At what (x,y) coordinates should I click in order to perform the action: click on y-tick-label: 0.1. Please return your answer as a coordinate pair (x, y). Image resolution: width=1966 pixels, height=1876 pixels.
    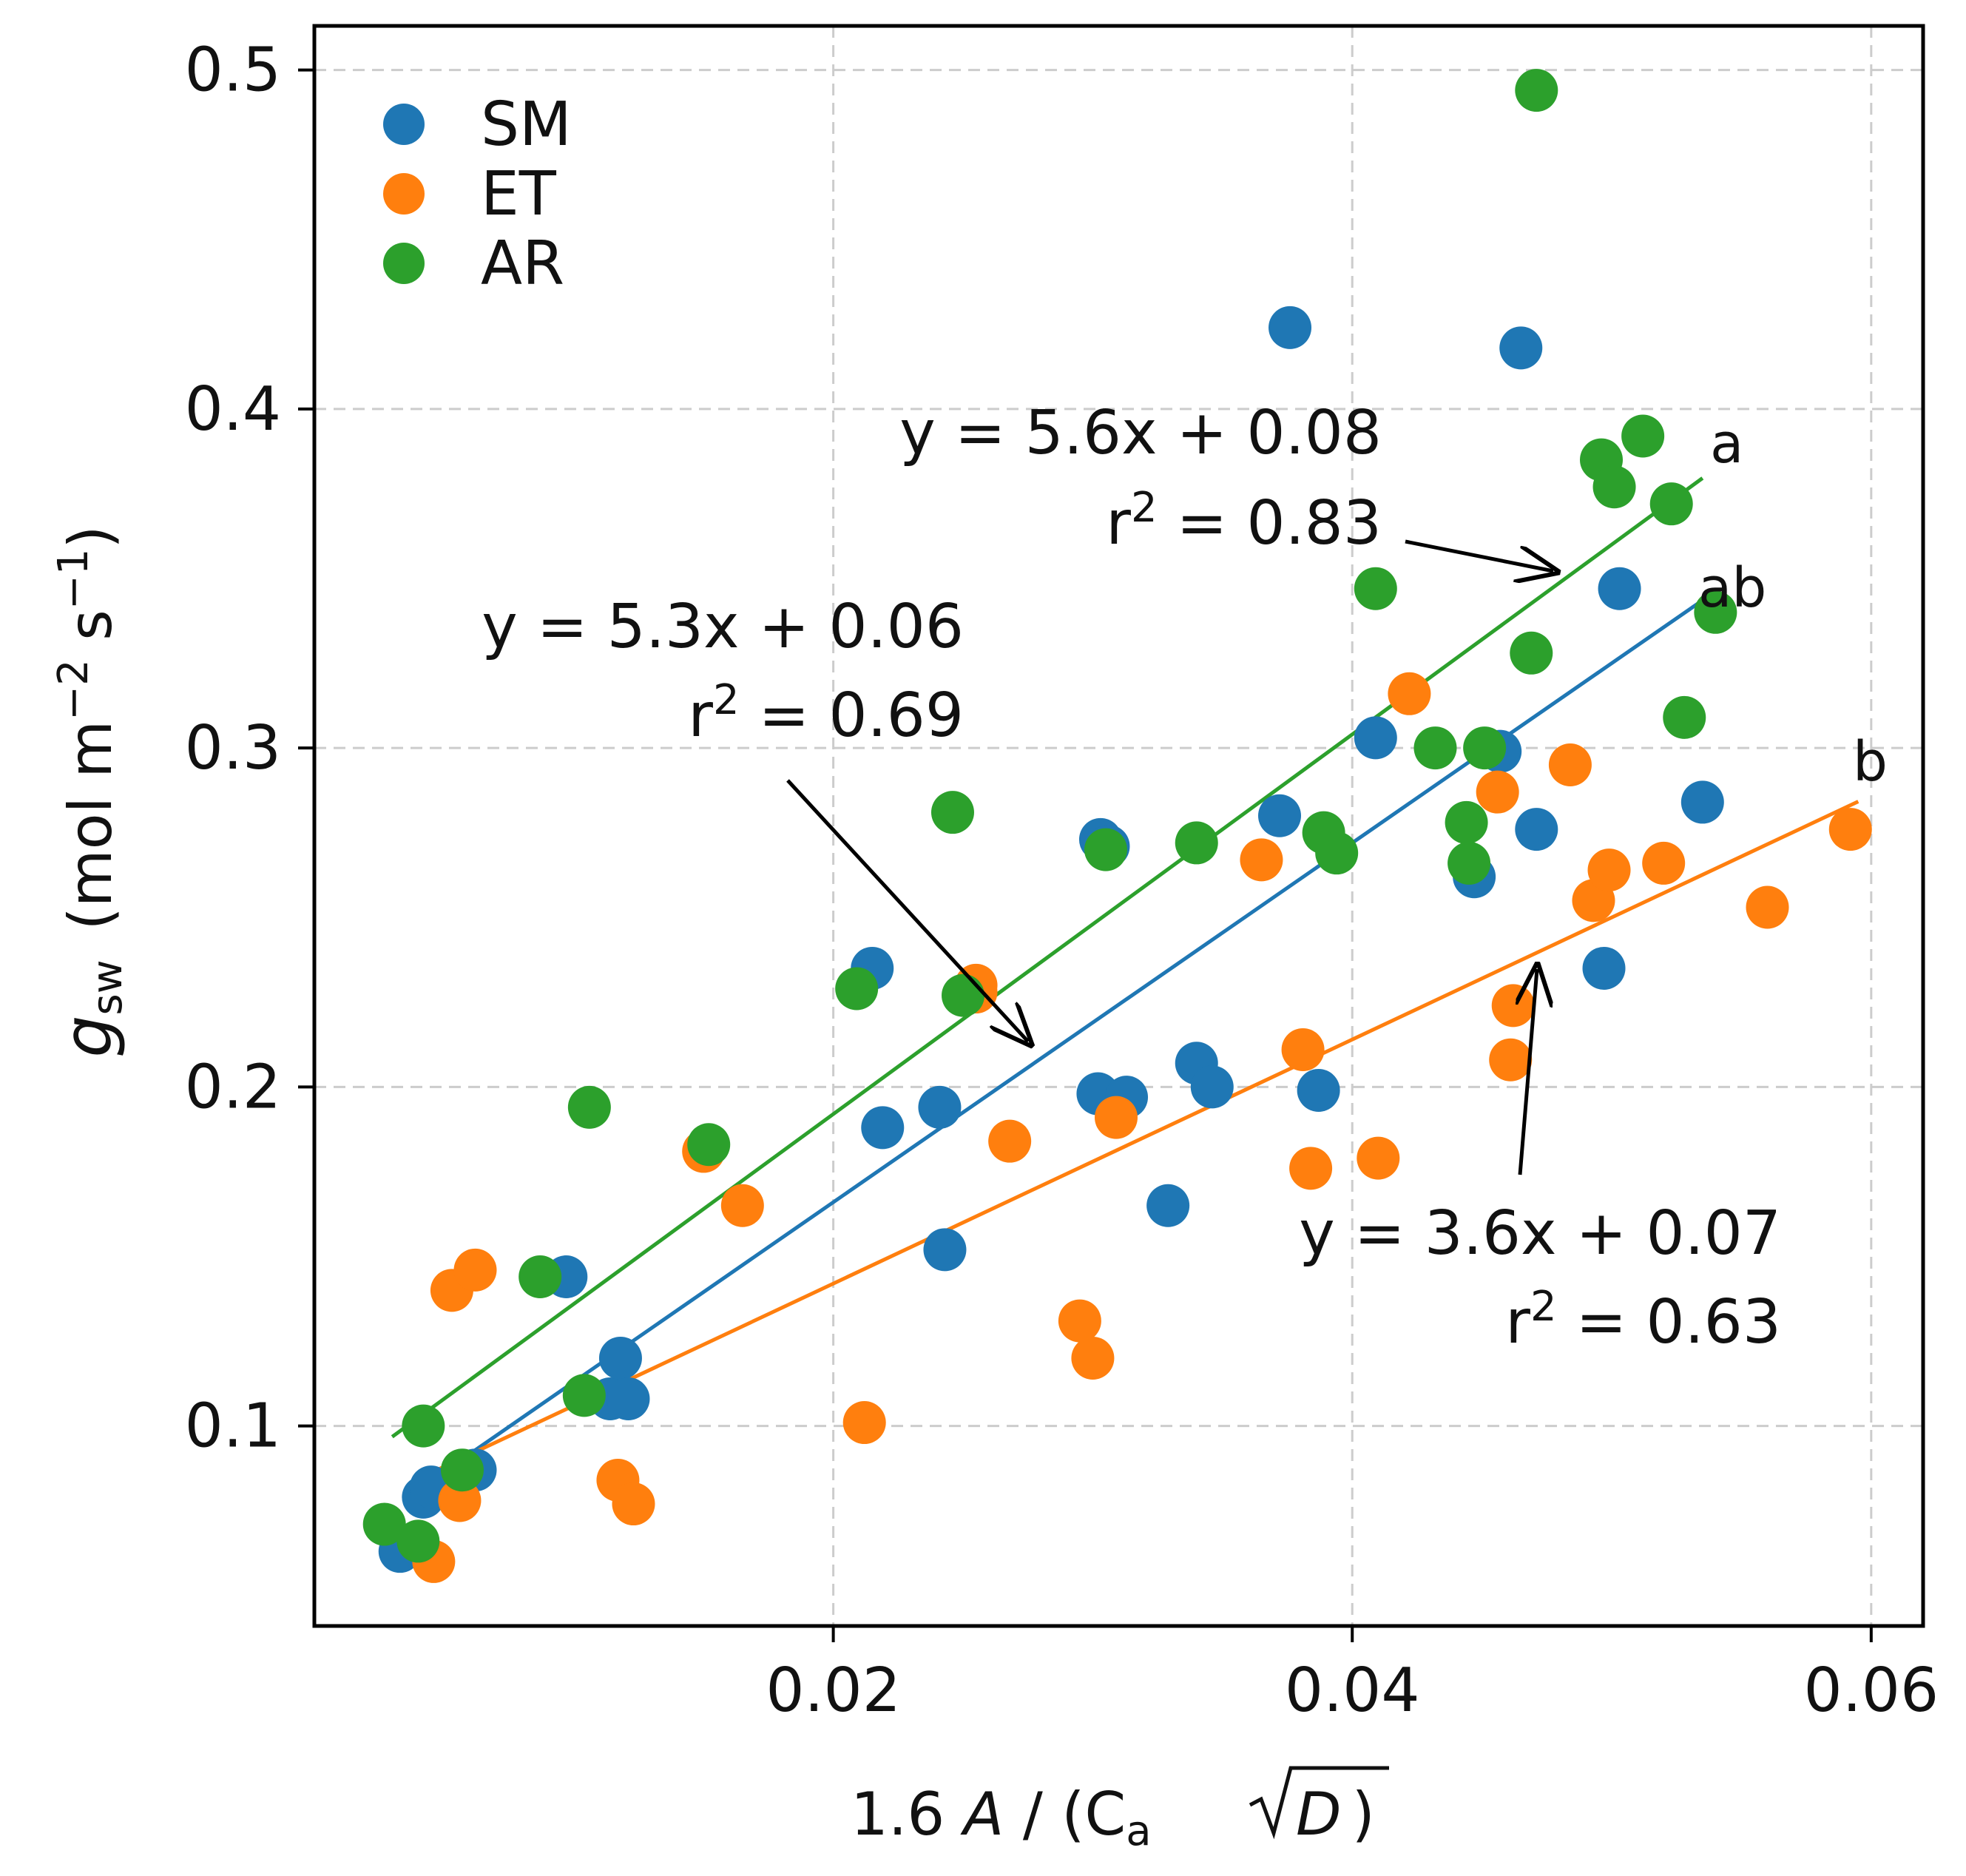
    Looking at the image, I should click on (233, 1426).